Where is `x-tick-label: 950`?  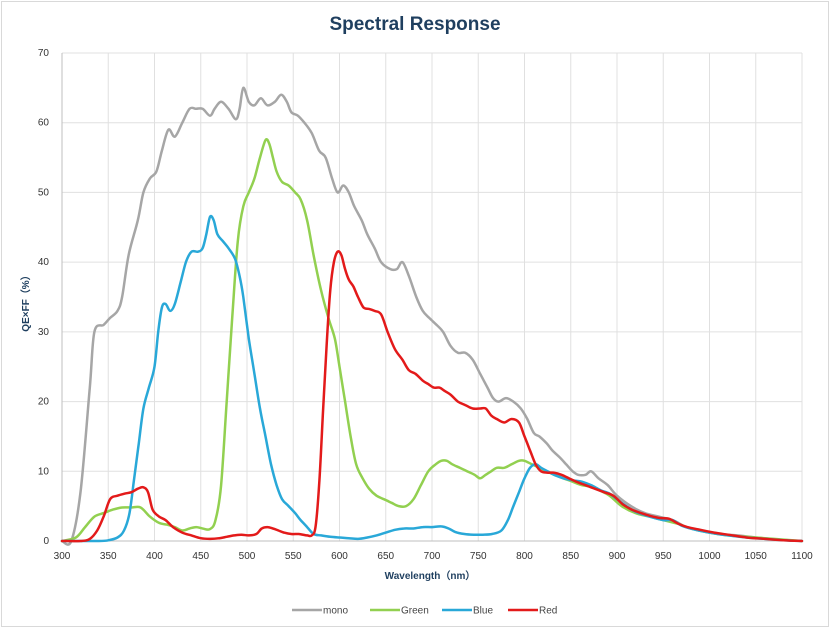 x-tick-label: 950 is located at coordinates (663, 556).